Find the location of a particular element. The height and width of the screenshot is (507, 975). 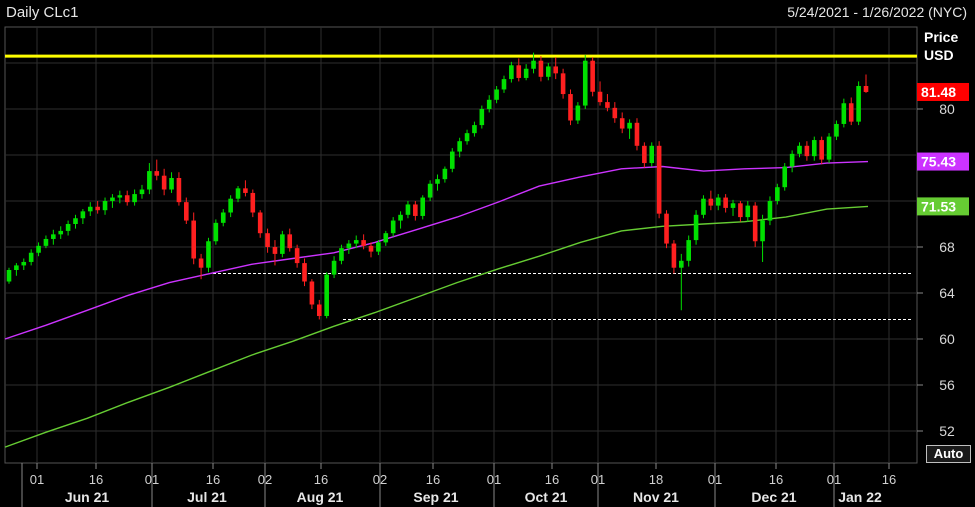

chart-title: Daily CLc1 is located at coordinates (42, 12).